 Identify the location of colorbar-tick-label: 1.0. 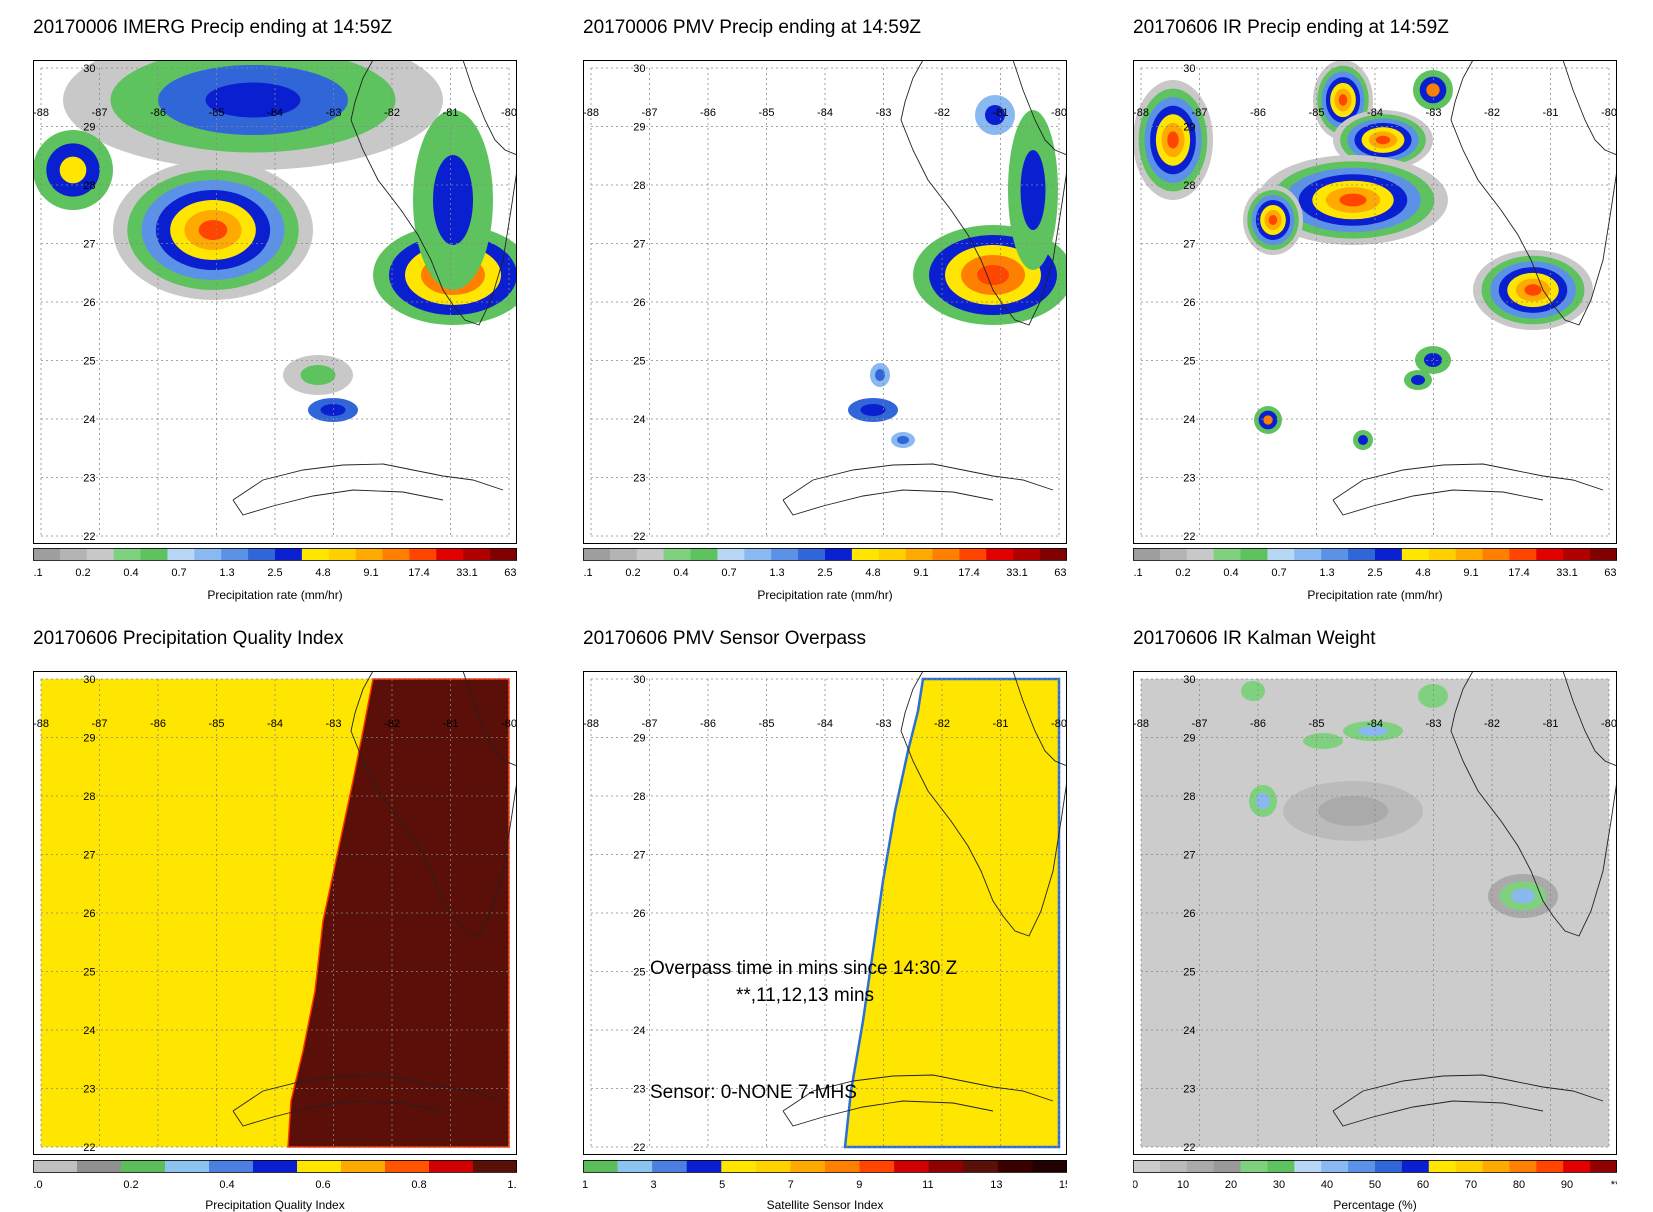
(512, 1185).